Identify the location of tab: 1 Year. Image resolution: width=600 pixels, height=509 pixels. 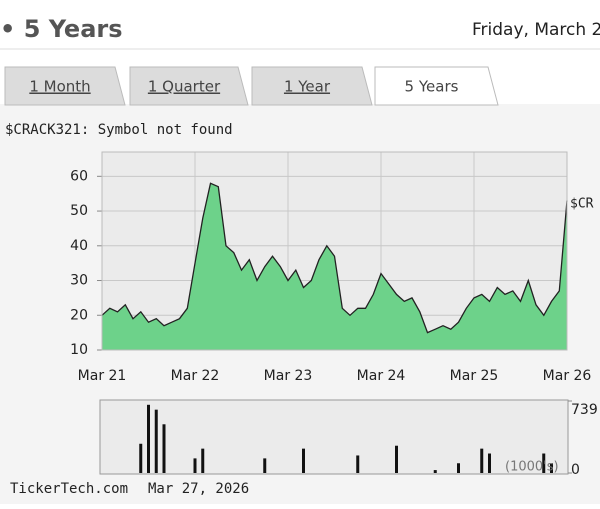
(312, 86).